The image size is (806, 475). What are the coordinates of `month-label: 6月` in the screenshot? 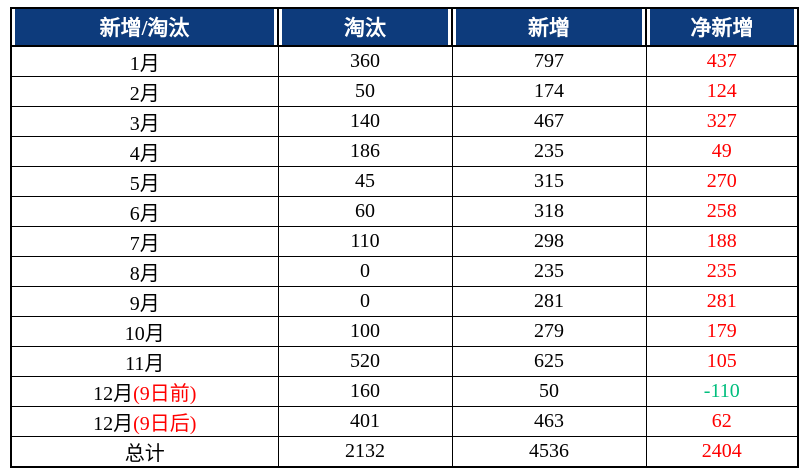 It's located at (144, 214).